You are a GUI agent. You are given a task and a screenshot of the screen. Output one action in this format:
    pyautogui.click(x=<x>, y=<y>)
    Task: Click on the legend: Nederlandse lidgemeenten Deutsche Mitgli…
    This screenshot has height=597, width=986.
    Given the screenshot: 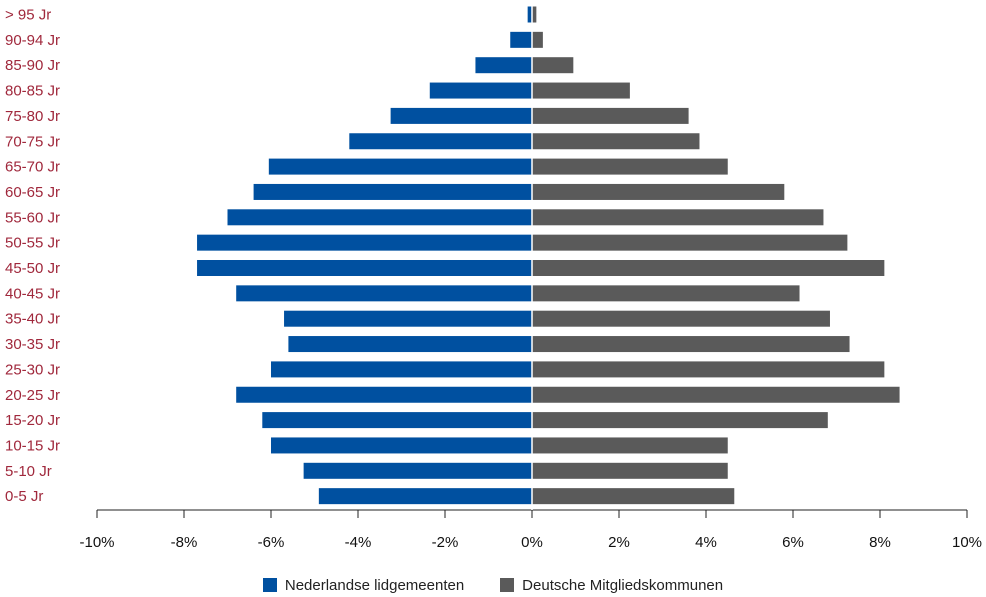 What is the action you would take?
    pyautogui.click(x=493, y=585)
    